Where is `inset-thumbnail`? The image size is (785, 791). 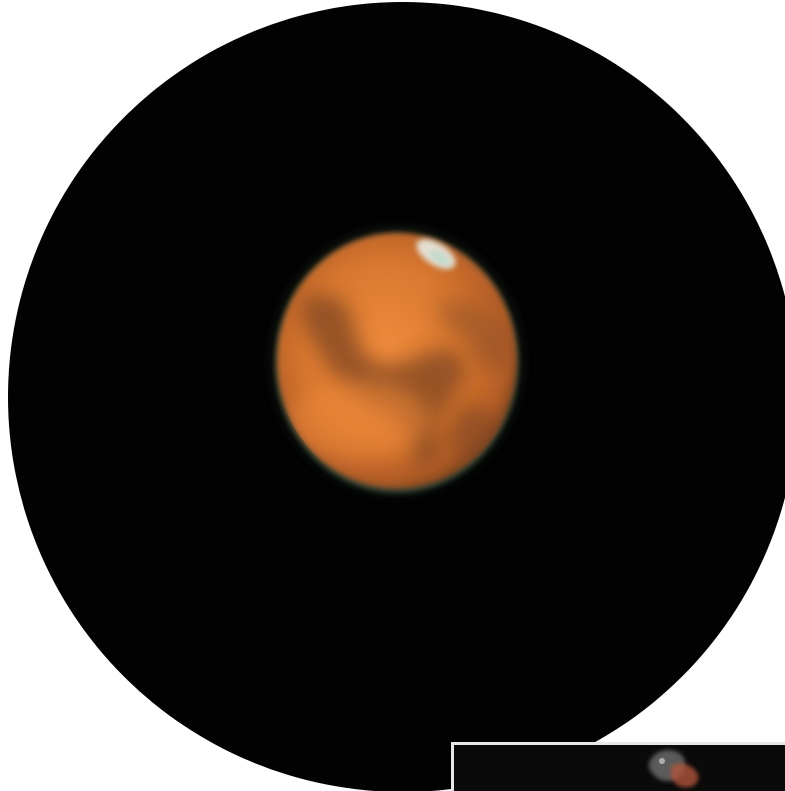 inset-thumbnail is located at coordinates (618, 766).